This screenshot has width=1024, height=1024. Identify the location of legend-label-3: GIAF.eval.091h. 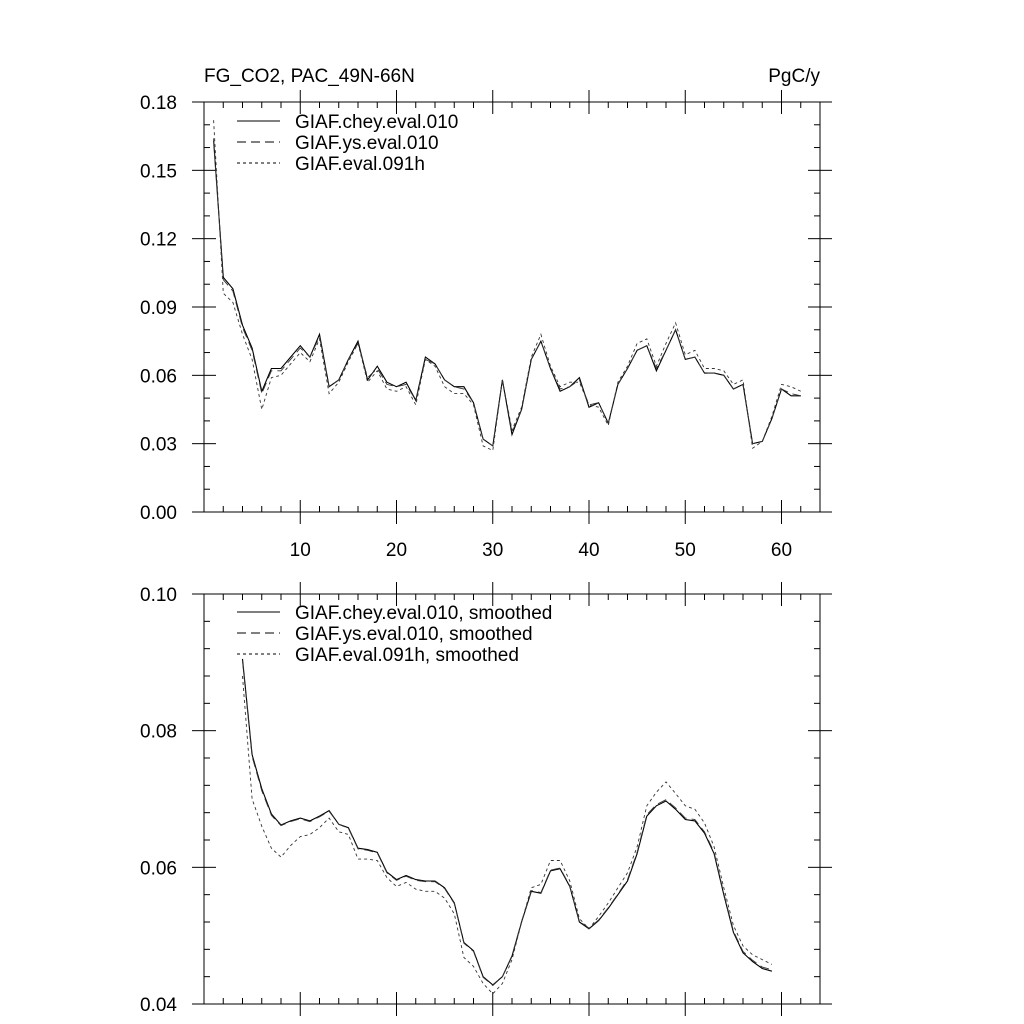
(360, 164).